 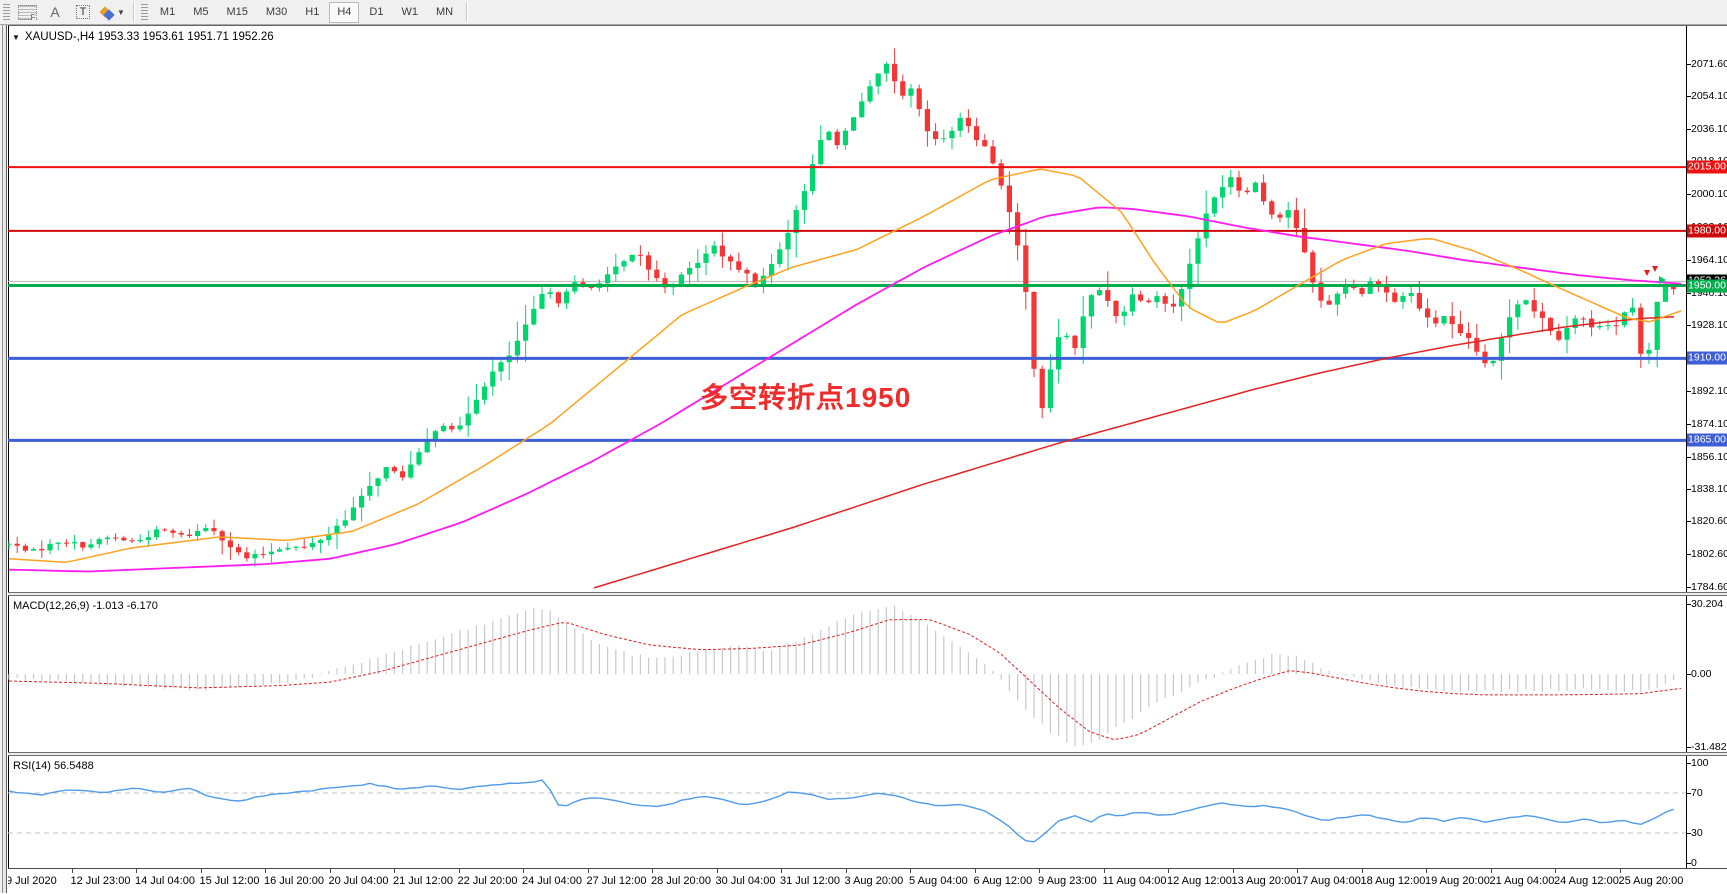 I want to click on rsi-canvas, so click(x=863, y=812).